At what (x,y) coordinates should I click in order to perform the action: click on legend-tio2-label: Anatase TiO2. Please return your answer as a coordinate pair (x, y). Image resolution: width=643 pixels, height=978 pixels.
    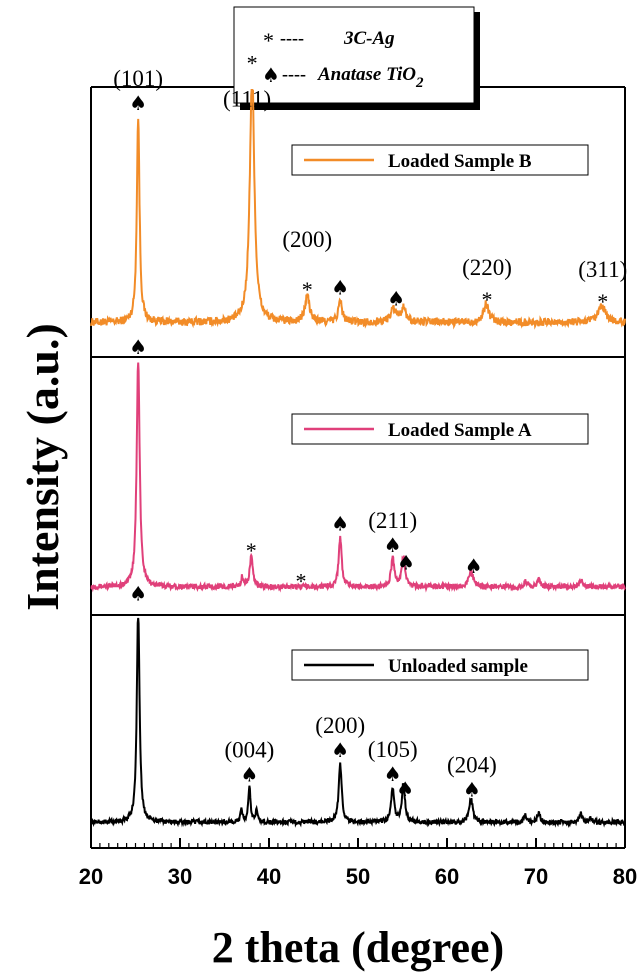
    Looking at the image, I should click on (370, 77).